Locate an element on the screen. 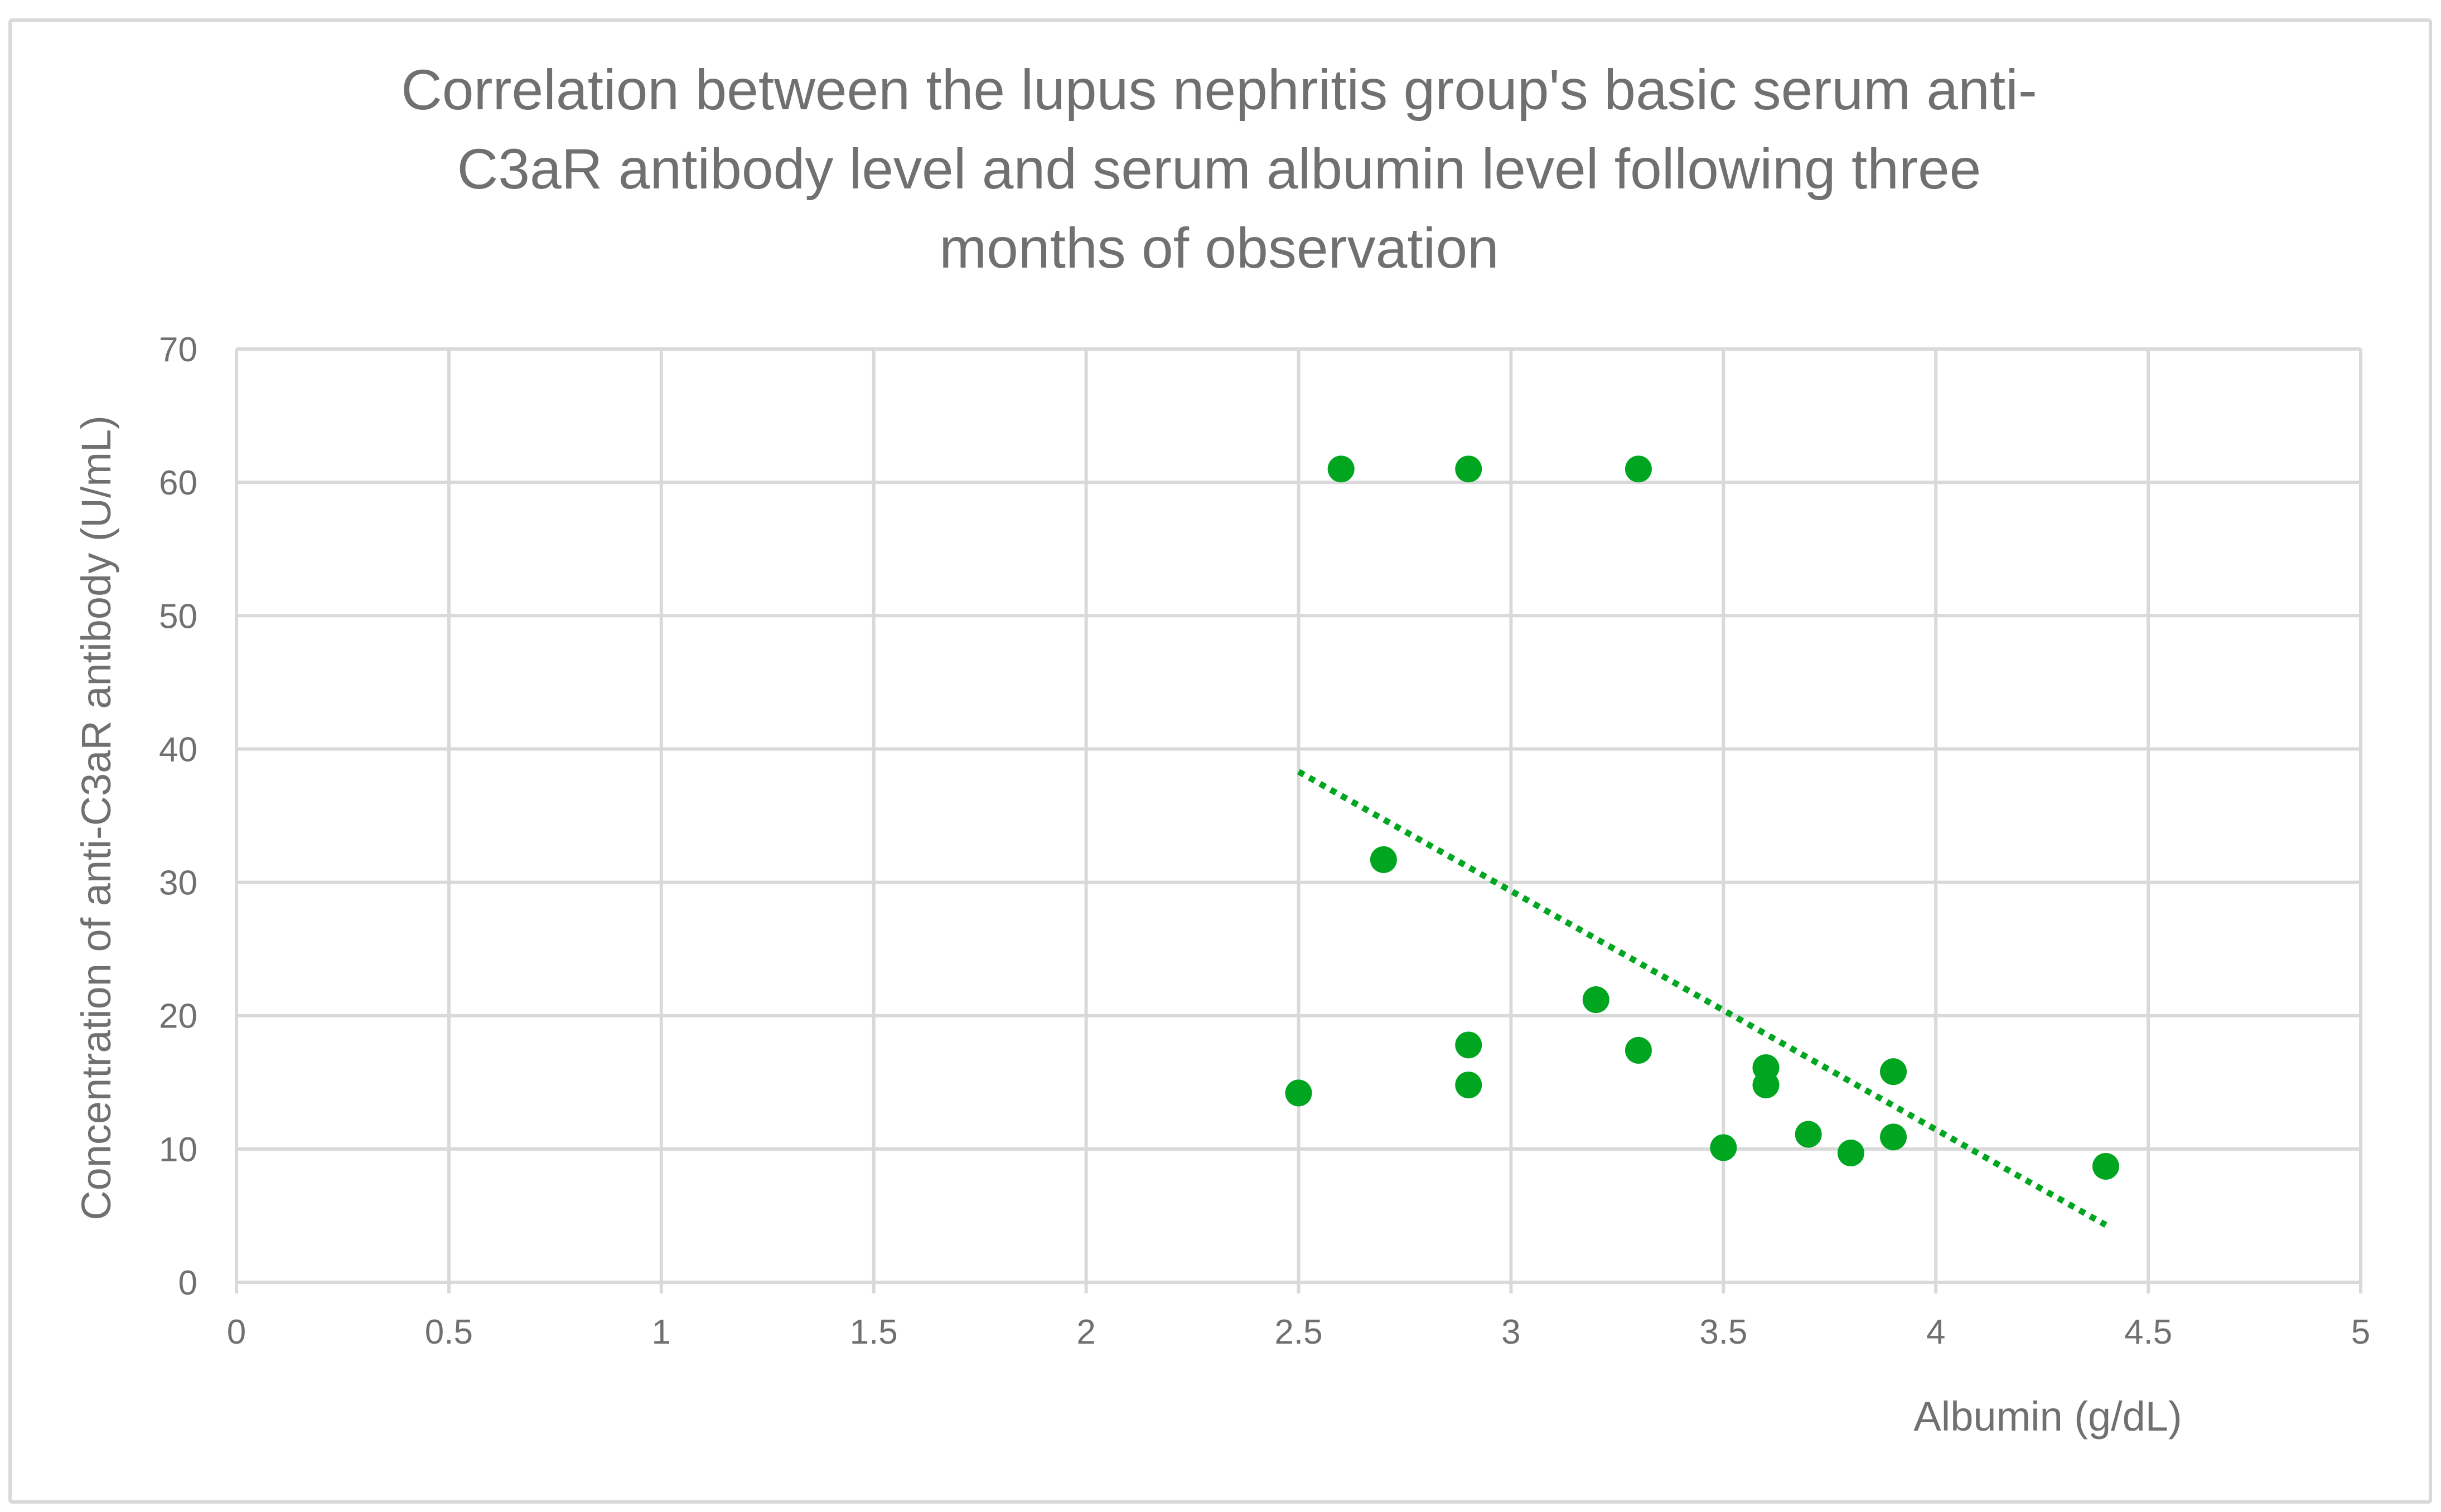 This screenshot has height=1512, width=2441. x-axis-tick-labels: 0 0.5 1 1.5 2 2.5 3 3.5 4 4.5 5 is located at coordinates (1298, 1332).